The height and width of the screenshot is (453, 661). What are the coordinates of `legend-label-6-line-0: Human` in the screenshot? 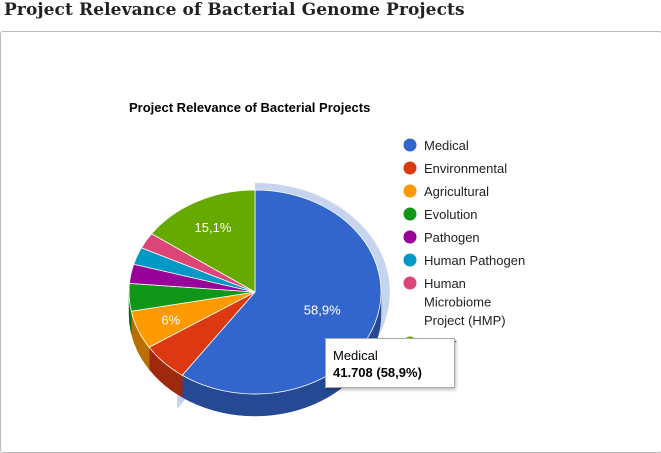 It's located at (445, 283).